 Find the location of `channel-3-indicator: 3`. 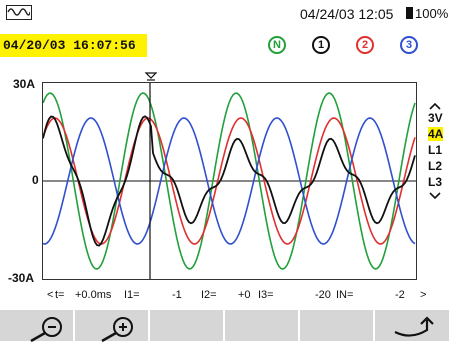

channel-3-indicator: 3 is located at coordinates (409, 45).